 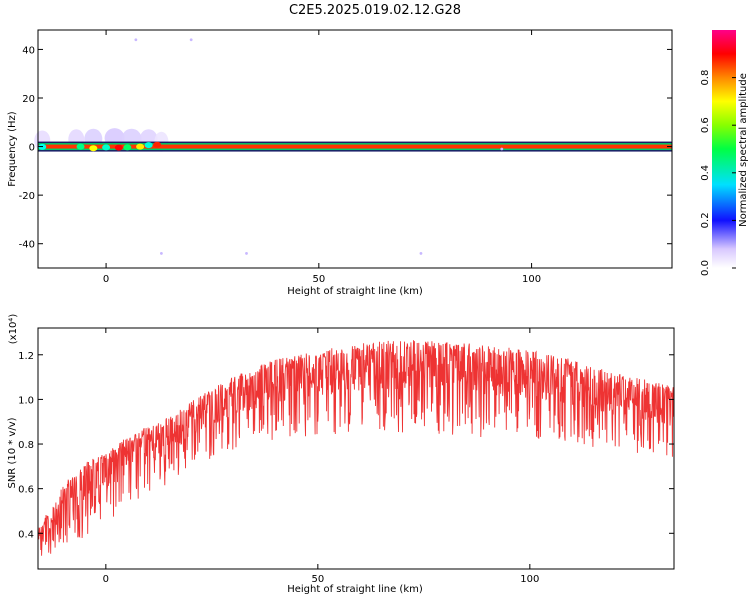 I want to click on colorbar-tick-label: 0.4, so click(x=705, y=173).